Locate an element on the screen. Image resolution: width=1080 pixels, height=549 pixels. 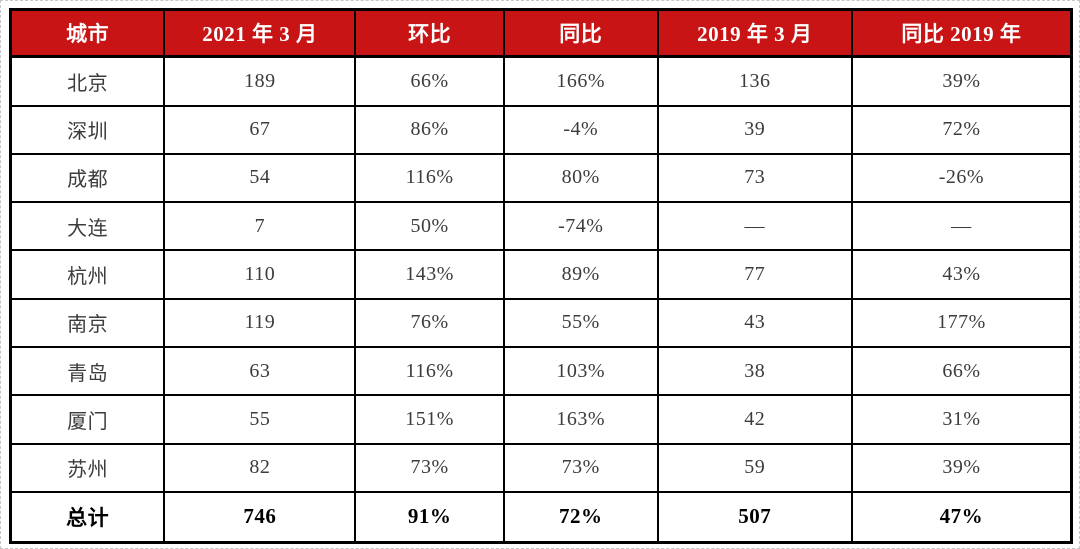
cell-2019-march: 42 is located at coordinates (754, 419).